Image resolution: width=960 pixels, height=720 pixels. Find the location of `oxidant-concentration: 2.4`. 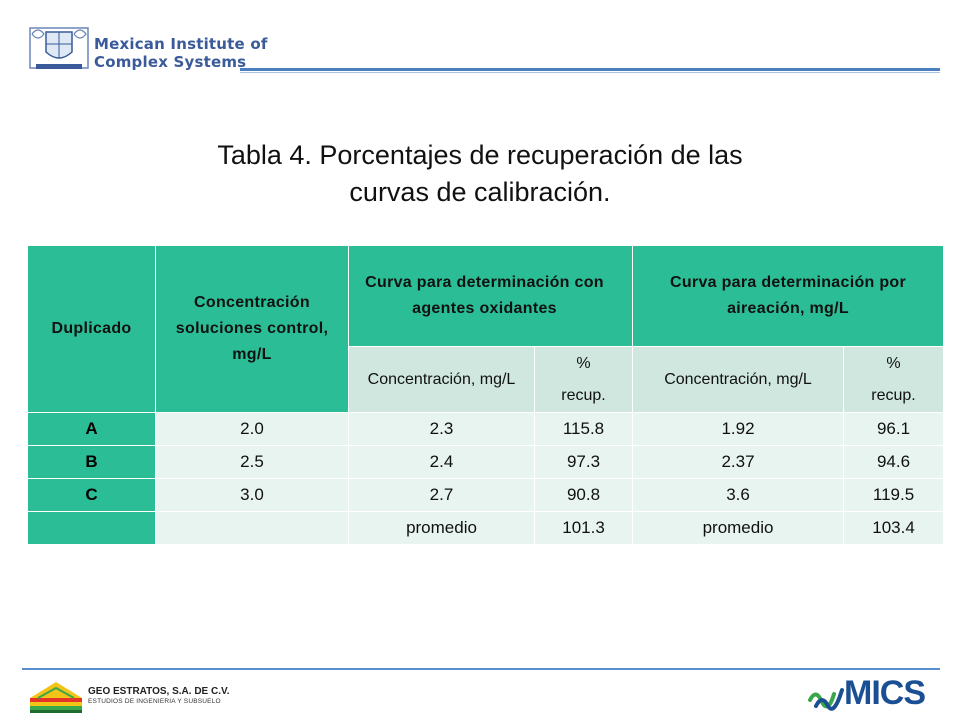

oxidant-concentration: 2.4 is located at coordinates (441, 462).